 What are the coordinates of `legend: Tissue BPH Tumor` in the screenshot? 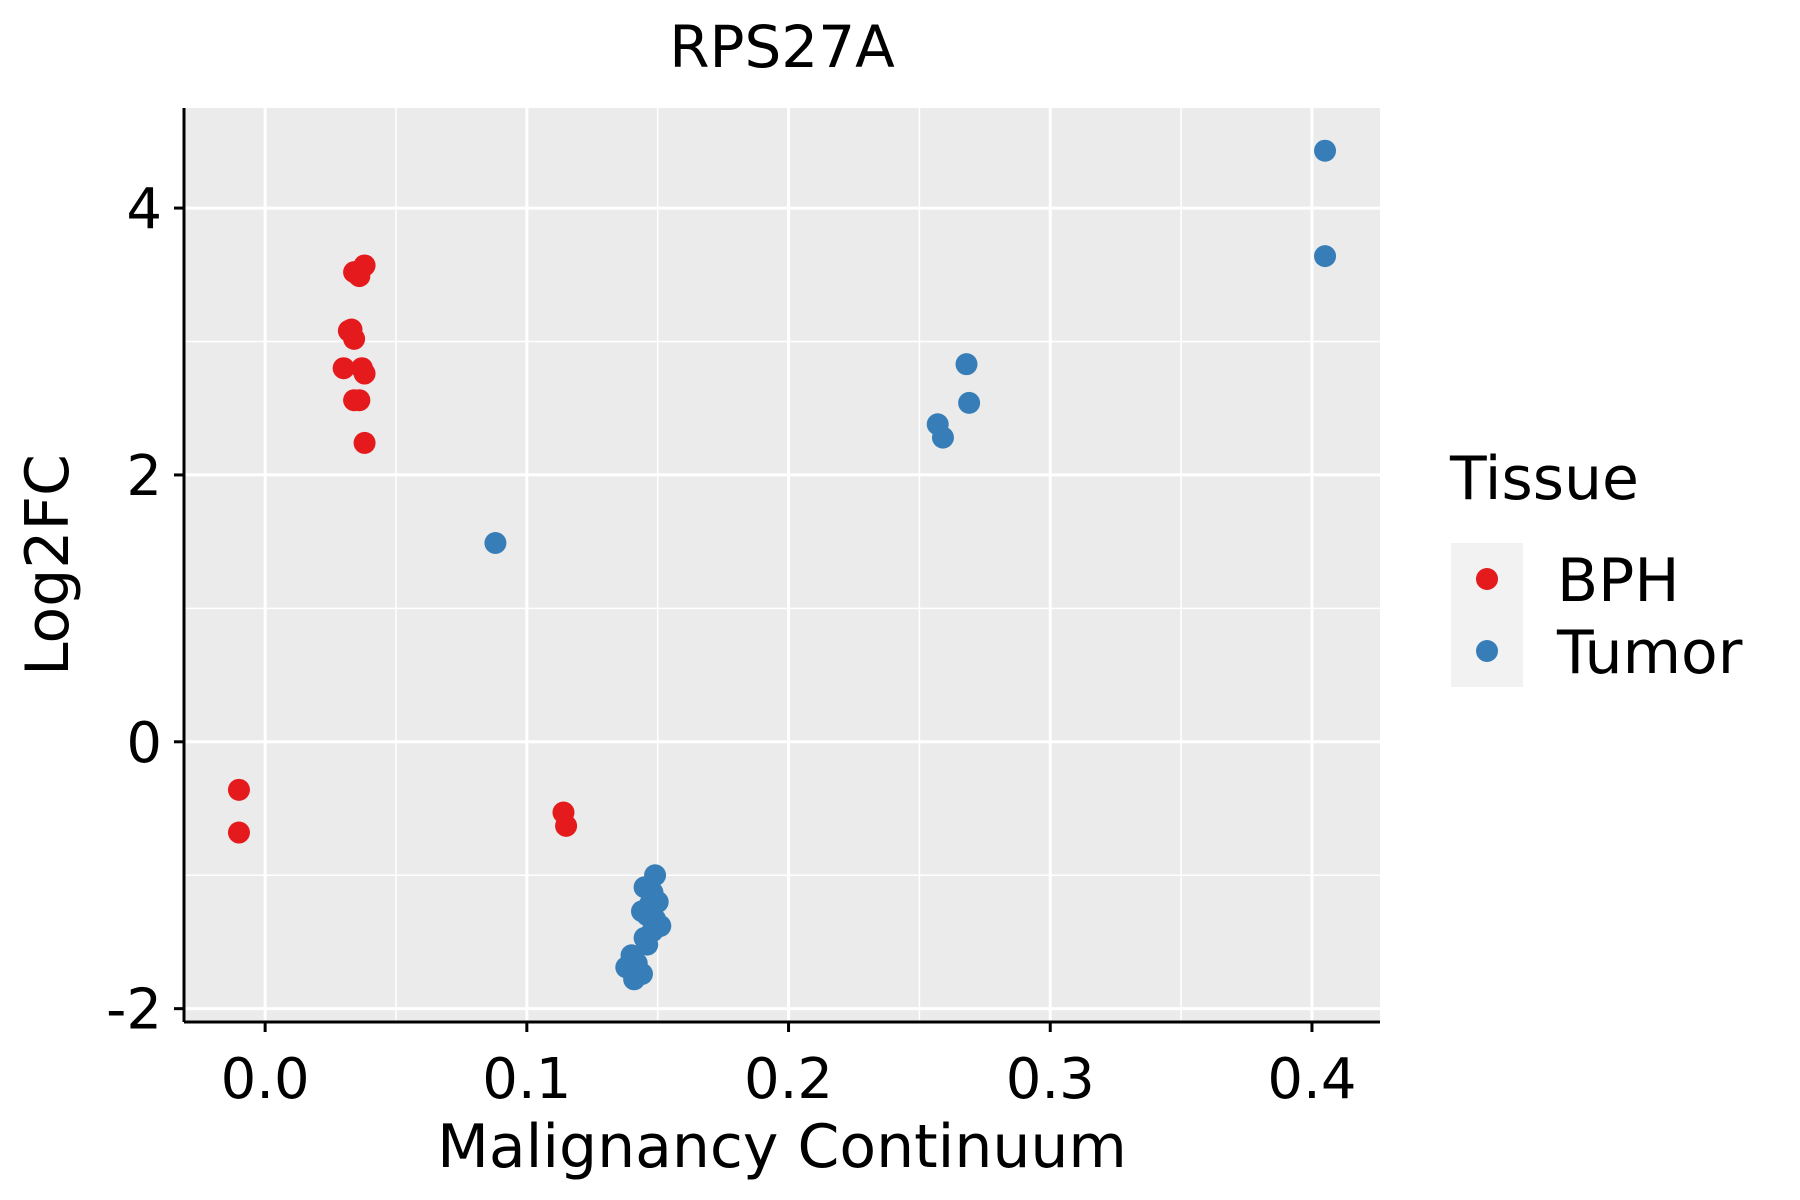 It's located at (1596, 566).